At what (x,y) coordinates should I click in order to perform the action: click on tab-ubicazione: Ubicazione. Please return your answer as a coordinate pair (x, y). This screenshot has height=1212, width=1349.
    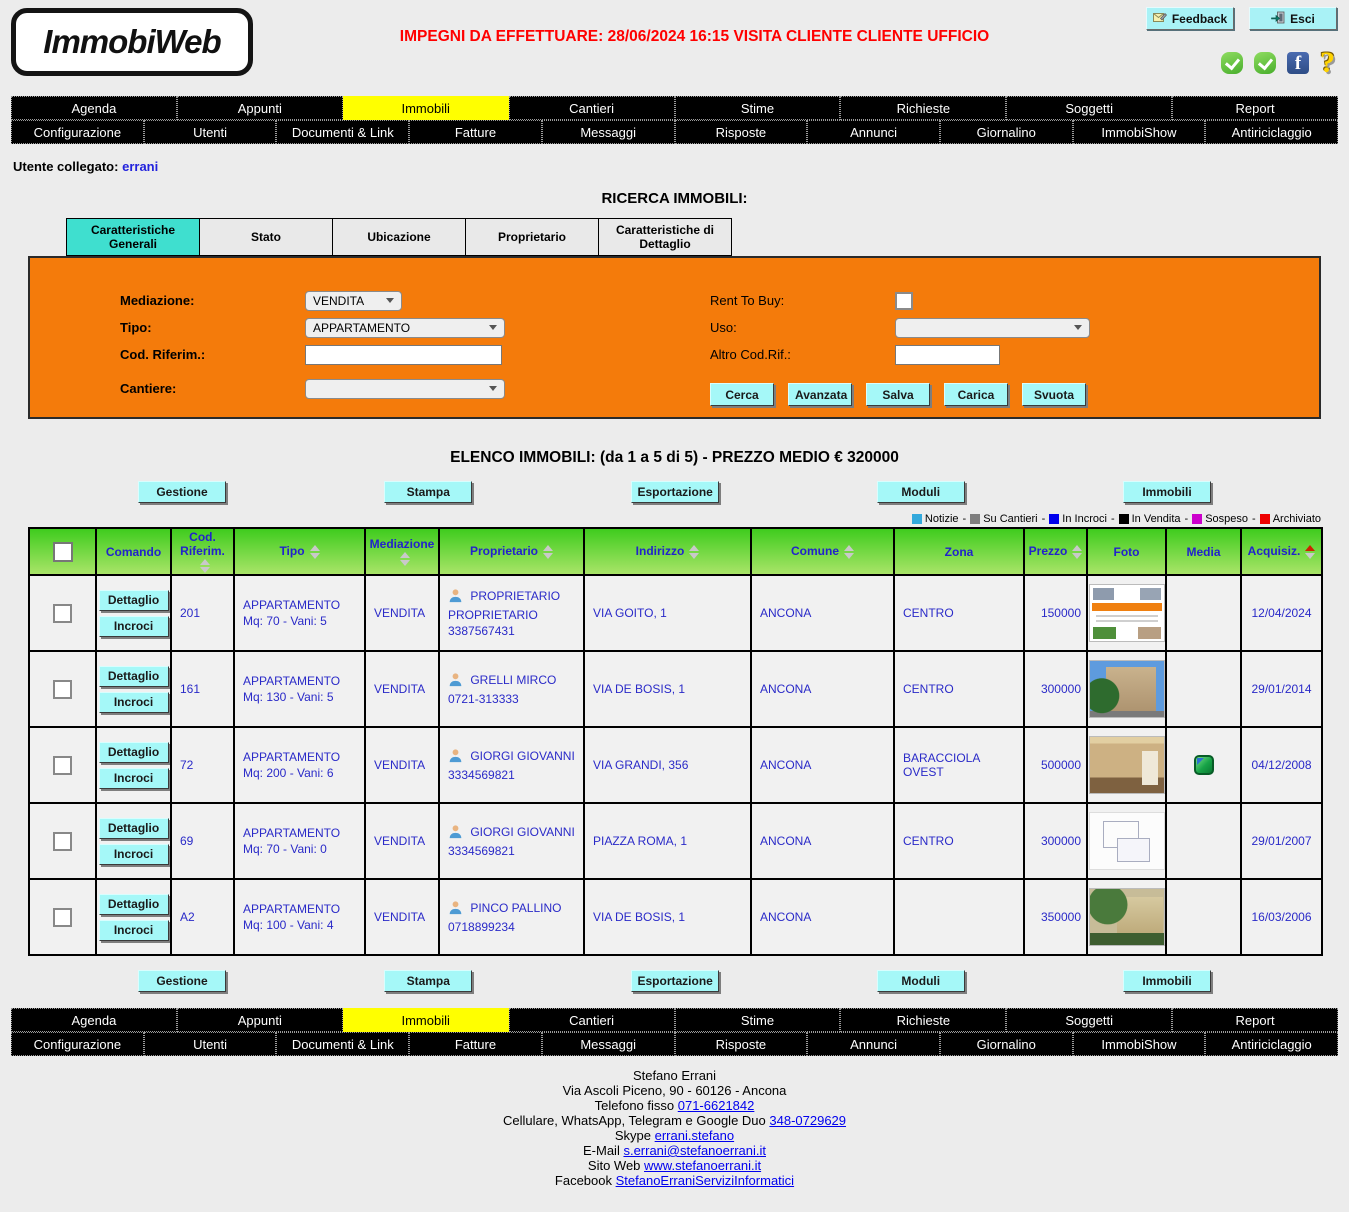
    Looking at the image, I should click on (399, 237).